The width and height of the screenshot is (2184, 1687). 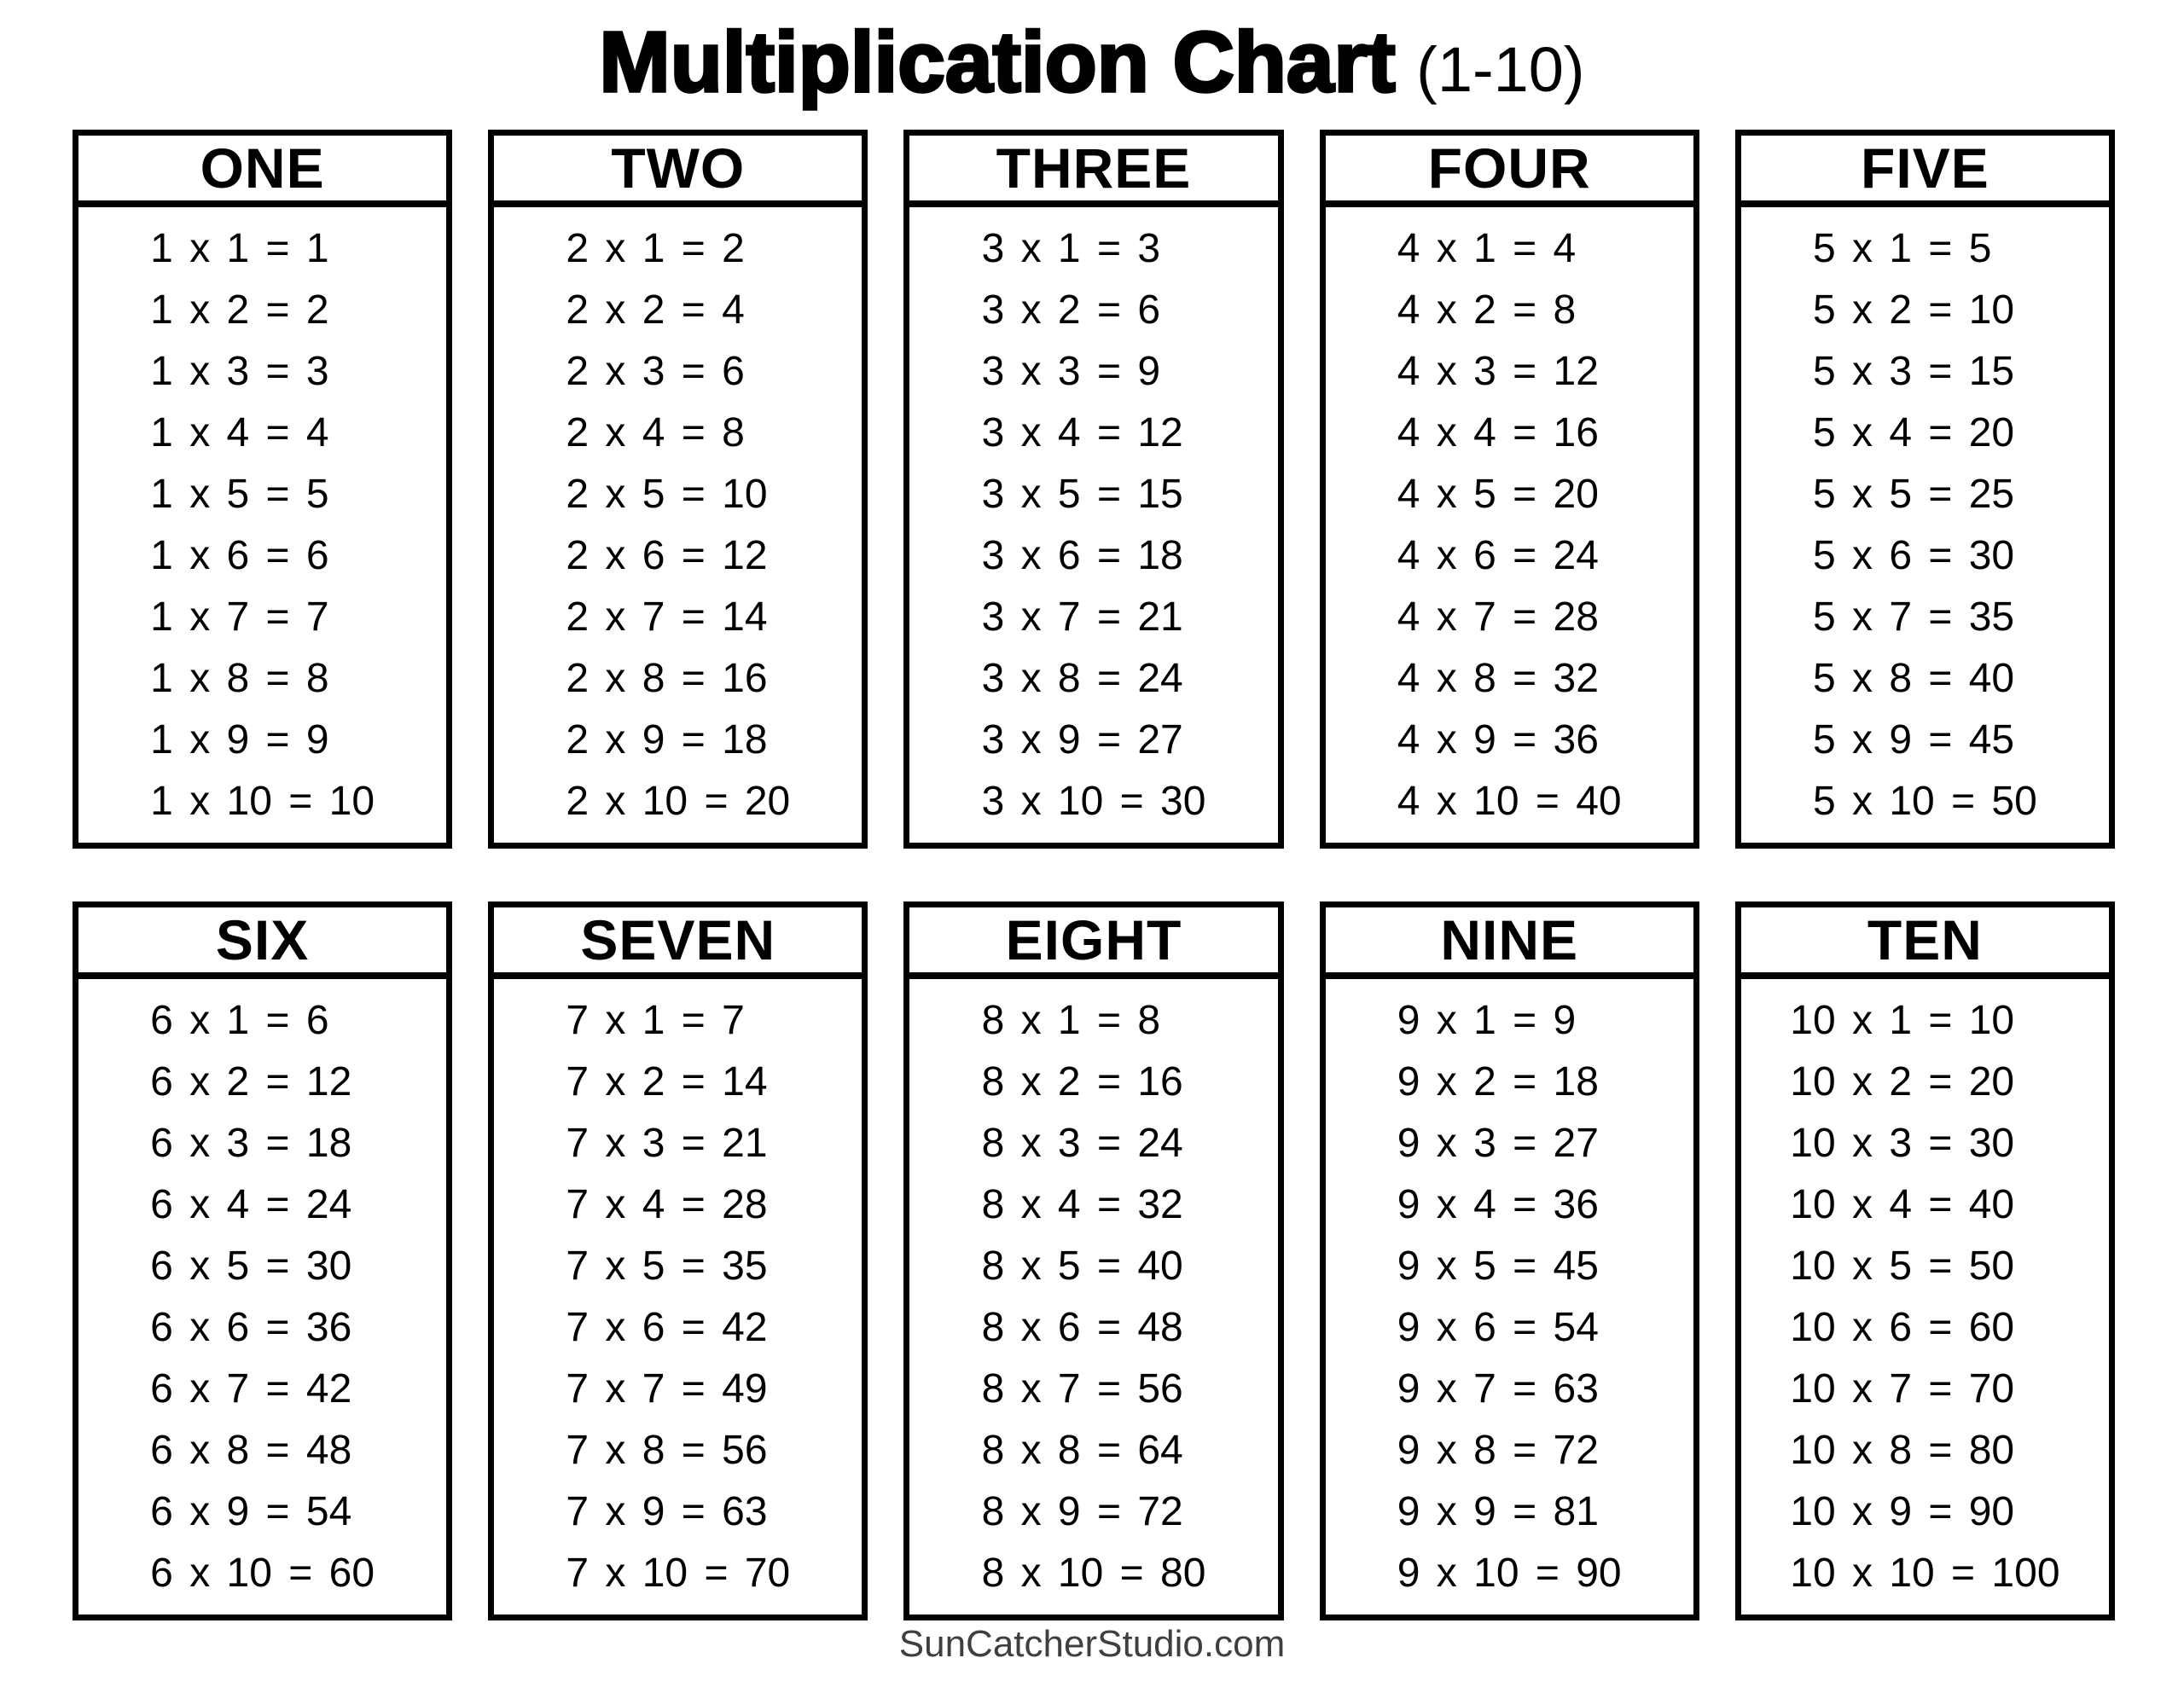 I want to click on fact-line: 5 x 6 = 30, so click(x=1914, y=556).